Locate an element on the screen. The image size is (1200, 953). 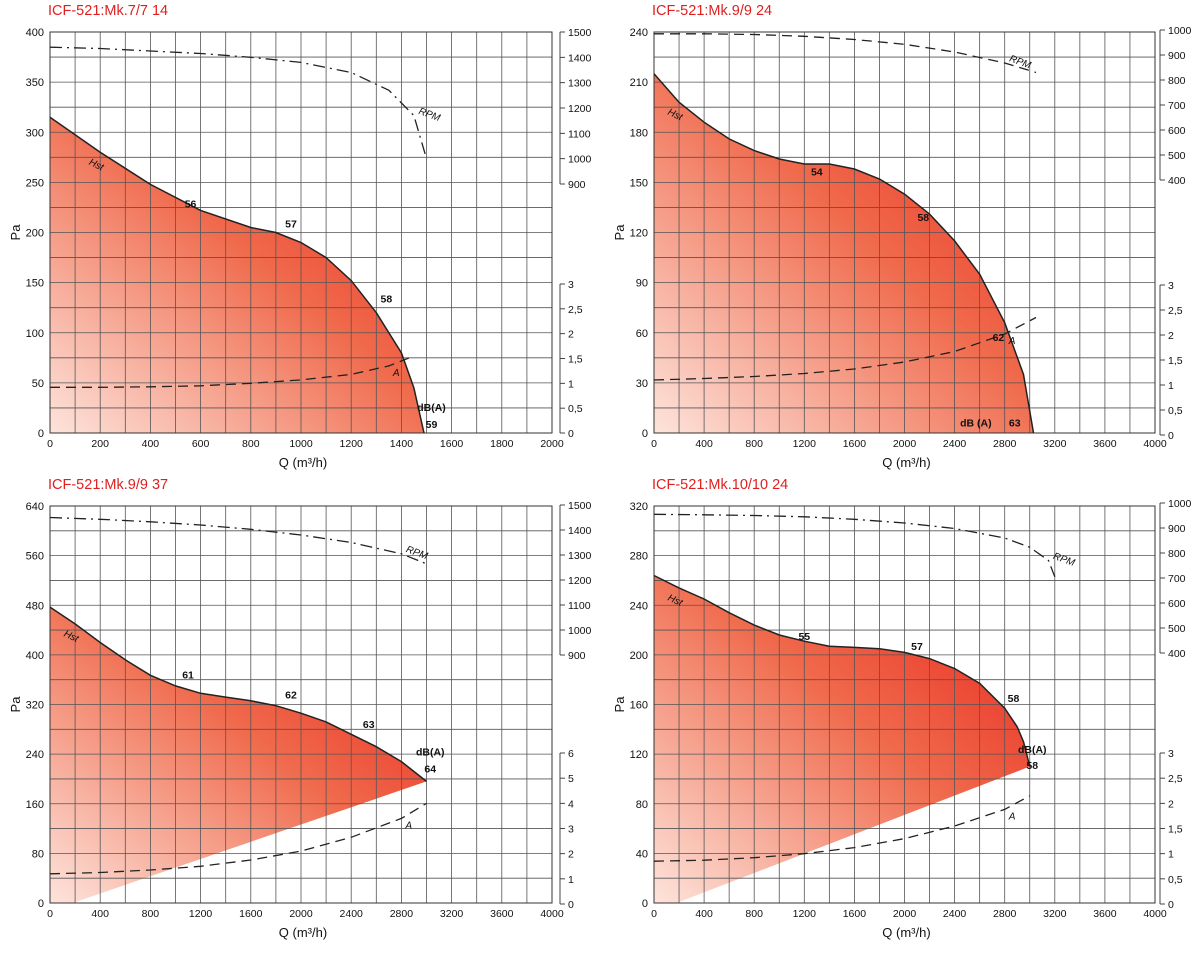
x-tick-label: 600 is located at coordinates (201, 444).